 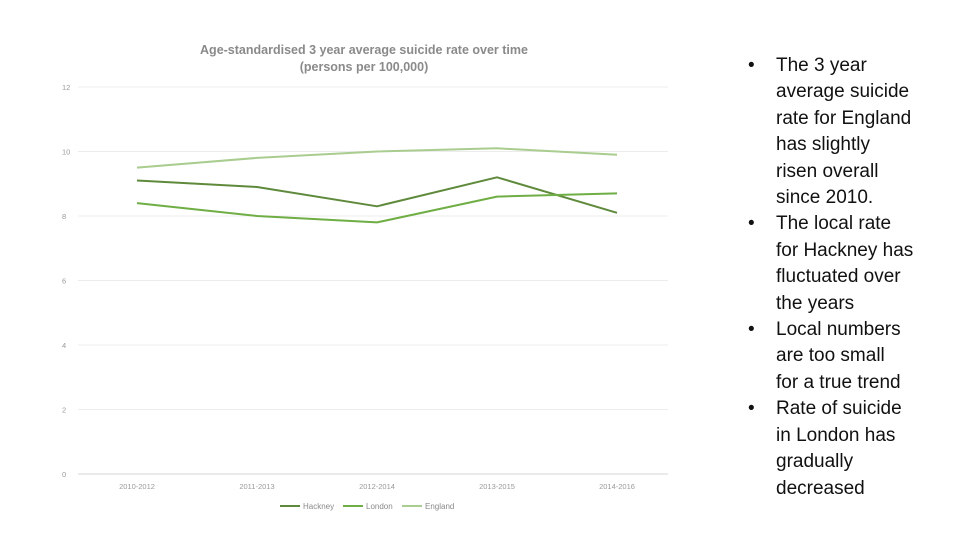 What do you see at coordinates (64, 474) in the screenshot?
I see `y-tick-label: 0` at bounding box center [64, 474].